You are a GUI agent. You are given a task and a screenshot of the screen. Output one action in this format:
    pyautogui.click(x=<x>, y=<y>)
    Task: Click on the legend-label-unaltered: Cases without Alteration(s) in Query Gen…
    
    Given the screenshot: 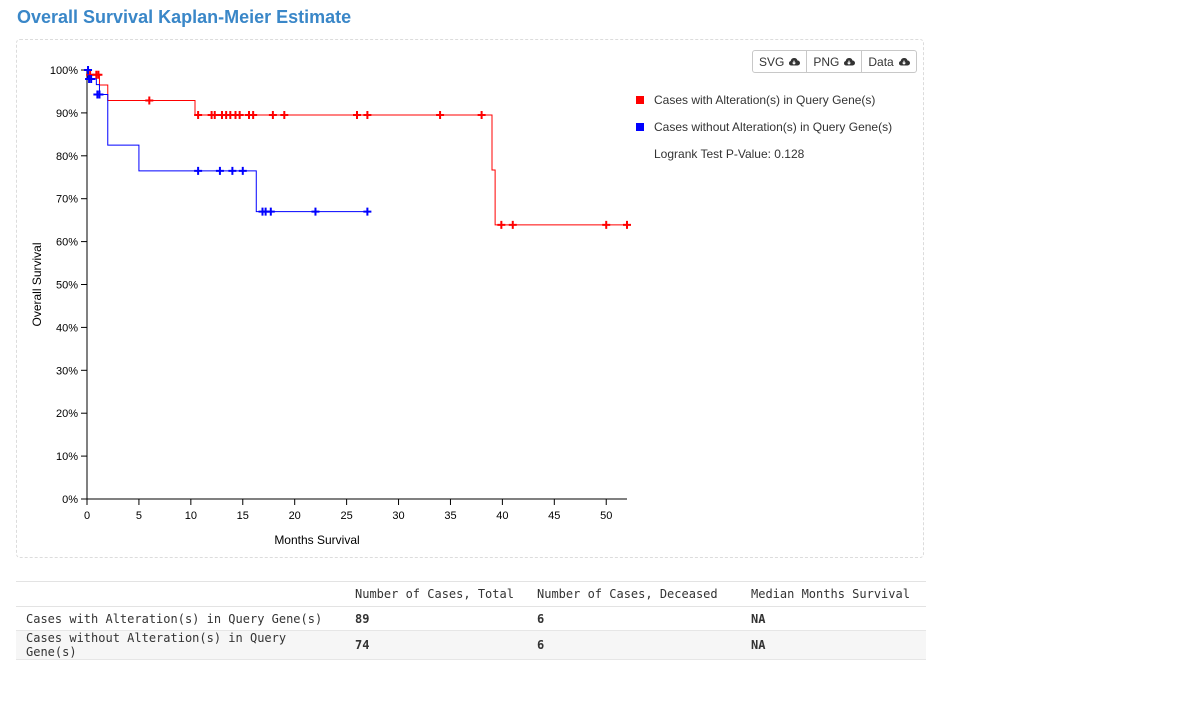 What is the action you would take?
    pyautogui.click(x=773, y=127)
    